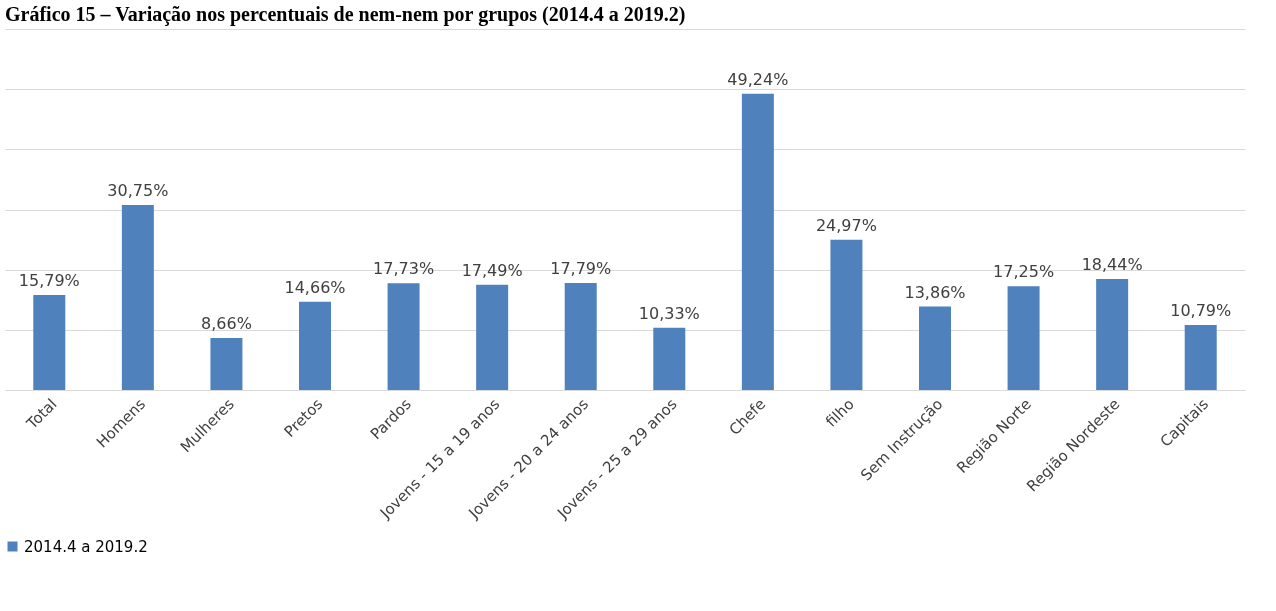 Image resolution: width=1276 pixels, height=611 pixels. Describe the element at coordinates (669, 313) in the screenshot. I see `data-label: 10,33%` at that location.